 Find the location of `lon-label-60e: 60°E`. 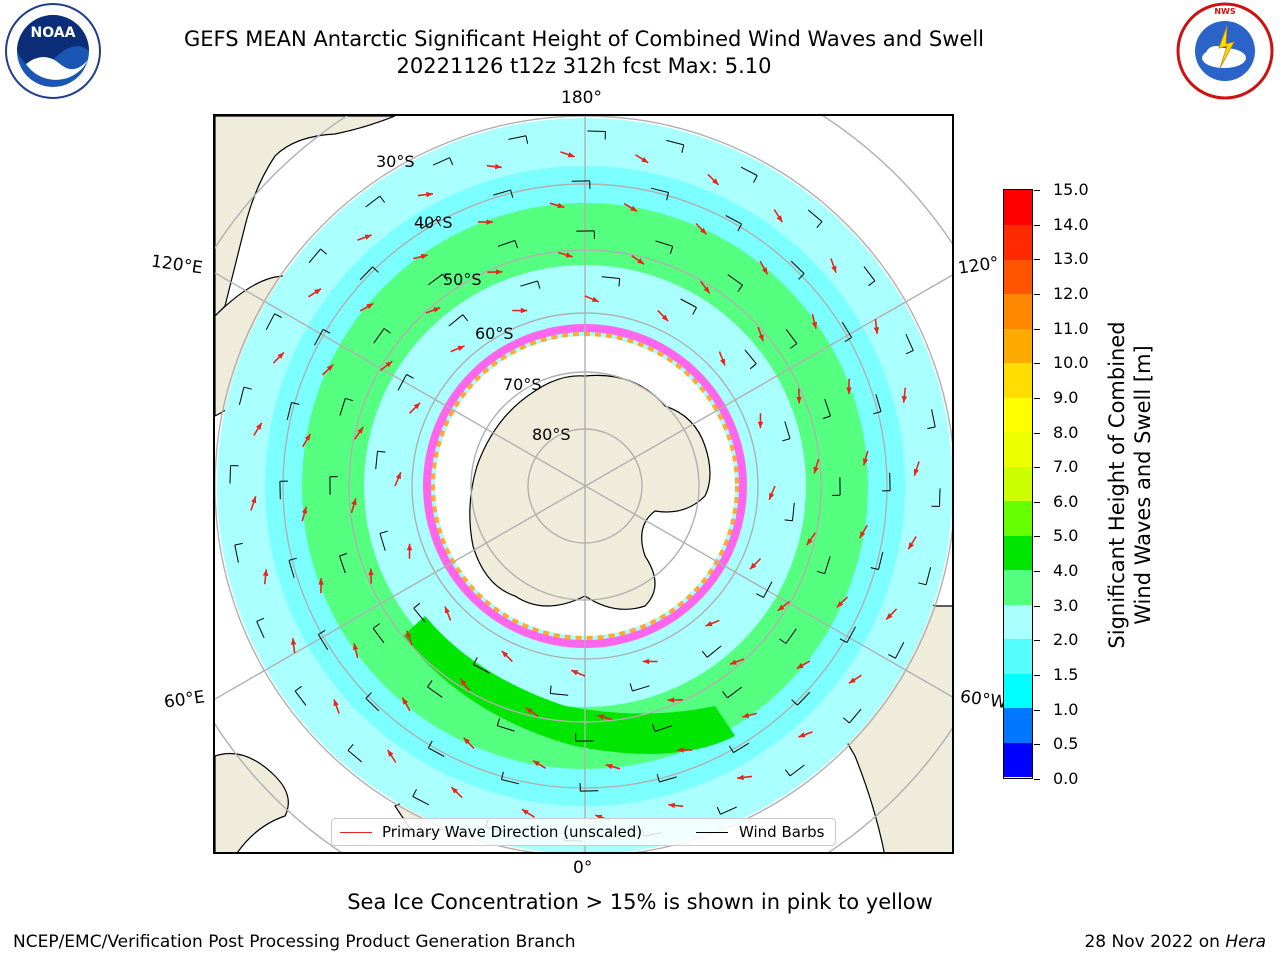

lon-label-60e: 60°E is located at coordinates (184, 700).